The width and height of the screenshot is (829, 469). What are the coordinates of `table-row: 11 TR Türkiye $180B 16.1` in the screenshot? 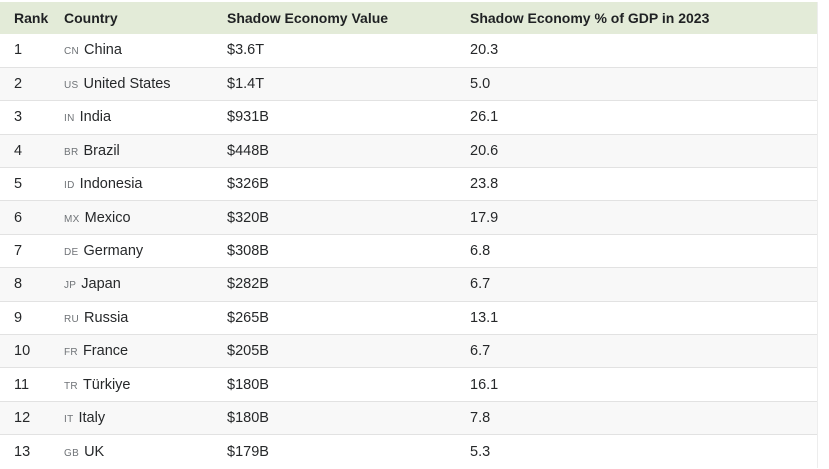 It's located at (408, 384).